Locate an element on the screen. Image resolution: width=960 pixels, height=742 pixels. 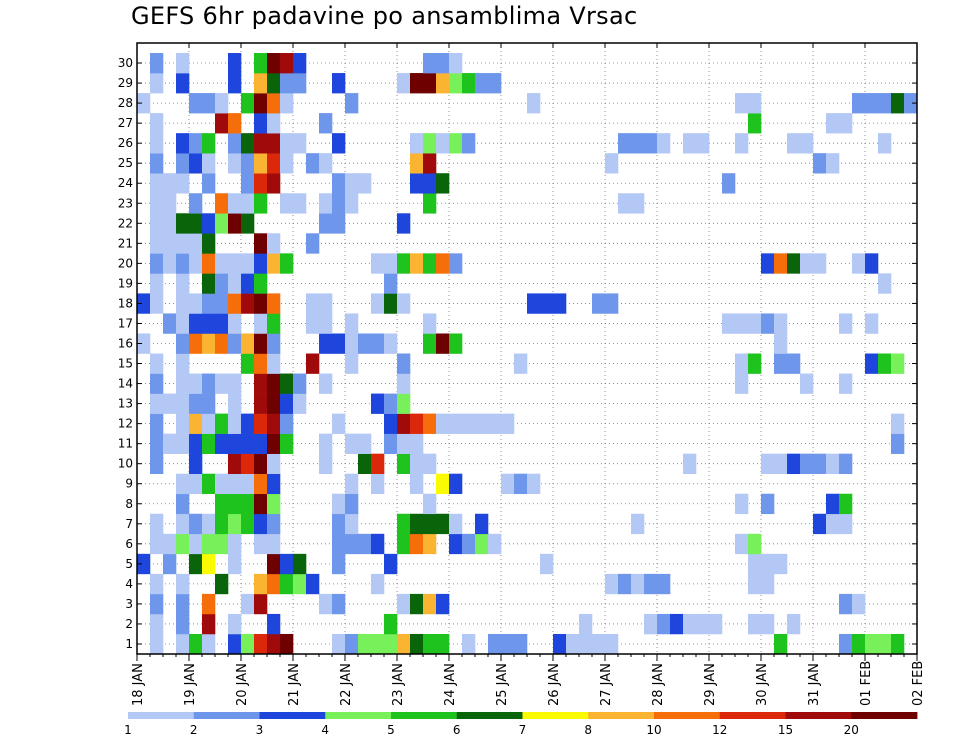
x-tick-label: 25 JAN is located at coordinates (502, 684).